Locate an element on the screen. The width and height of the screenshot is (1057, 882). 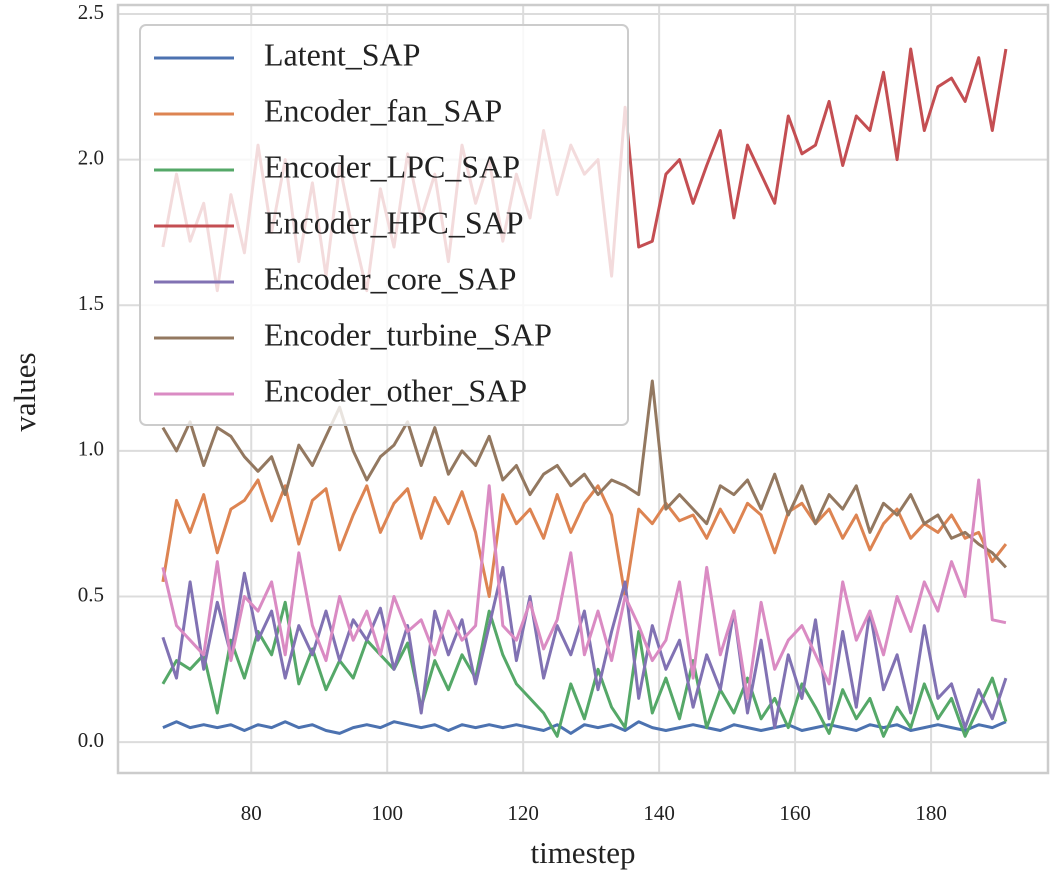
y-tick-label: 1.5 is located at coordinates (91, 303).